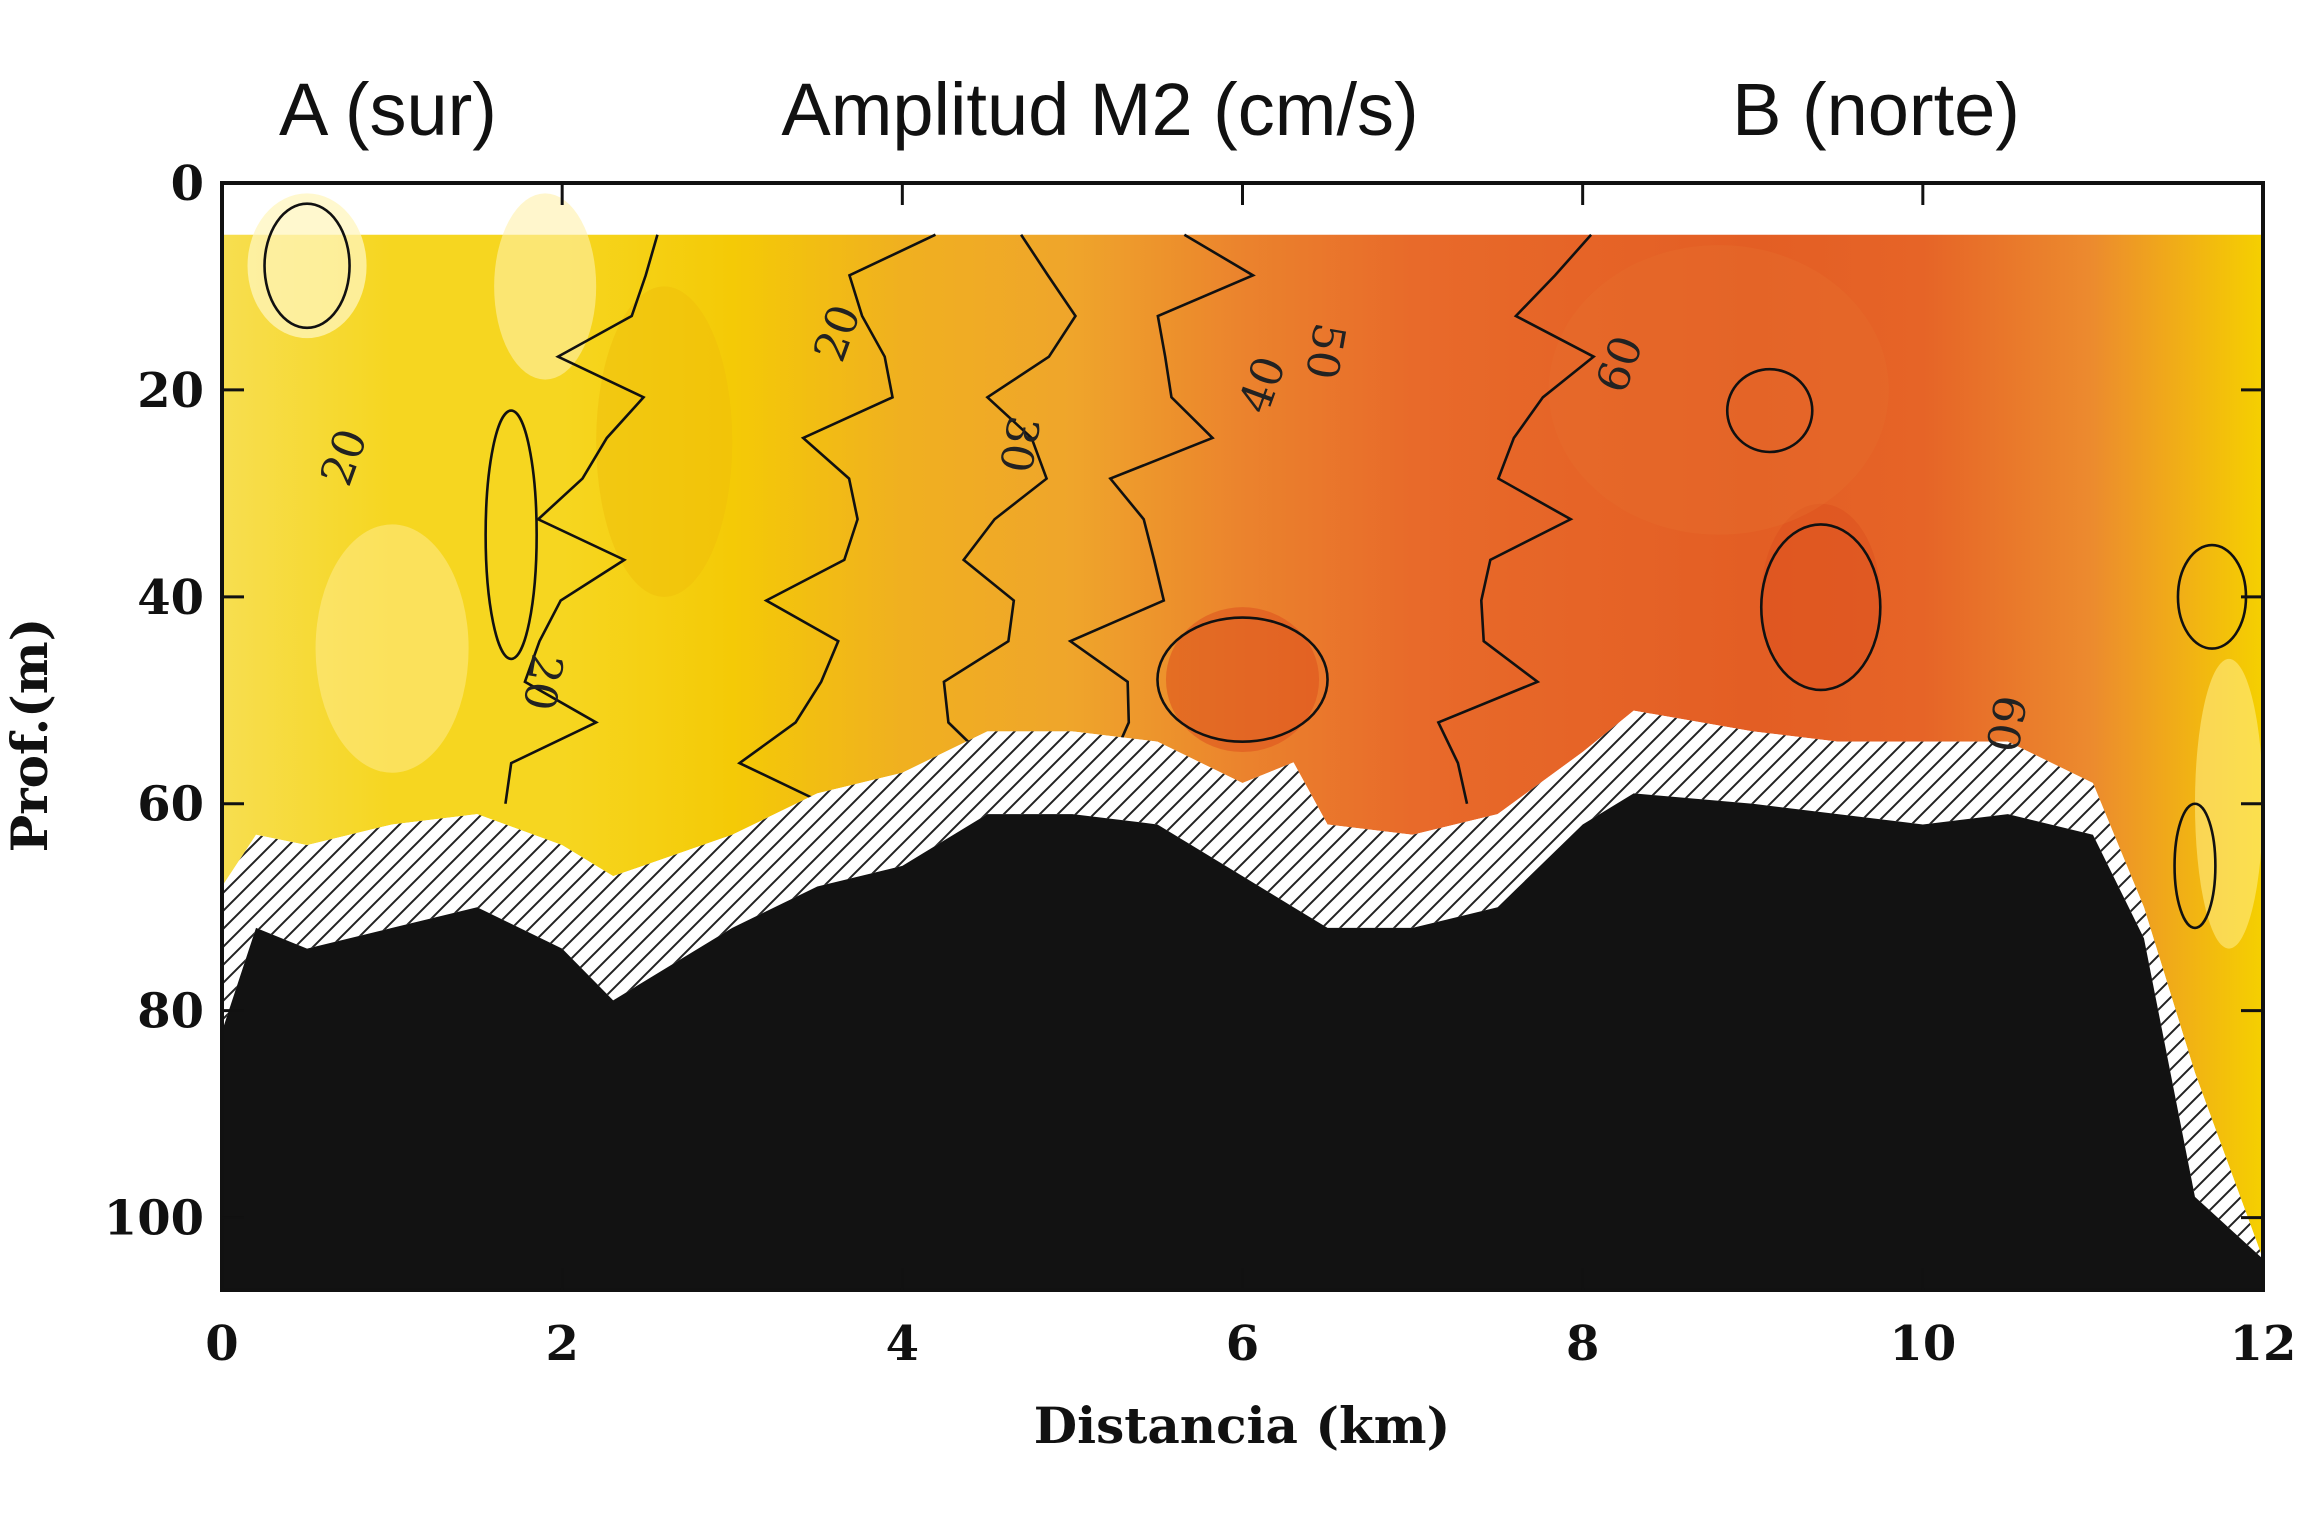 The height and width of the screenshot is (1520, 2297). Describe the element at coordinates (388, 109) in the screenshot. I see `section-start-label: A (sur)` at that location.